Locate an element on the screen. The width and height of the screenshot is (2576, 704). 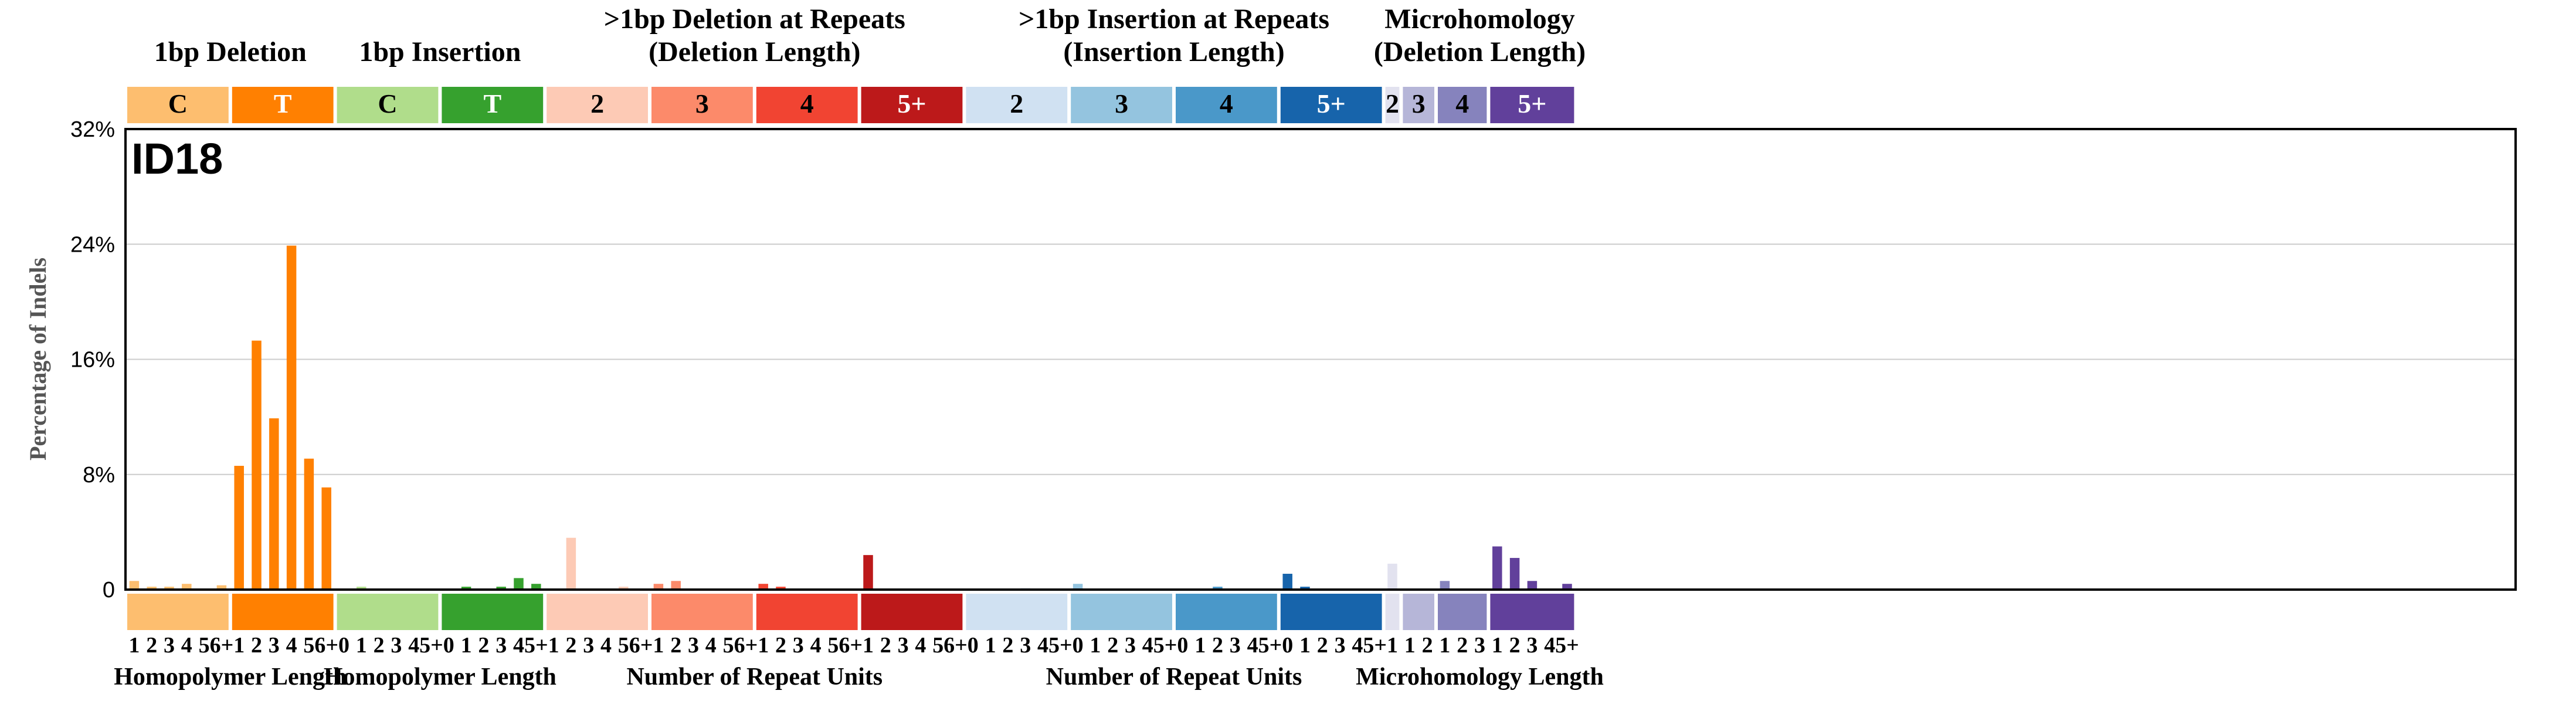
y-axis-ticks: 0 8% 16% 24% 32% is located at coordinates (92, 360).